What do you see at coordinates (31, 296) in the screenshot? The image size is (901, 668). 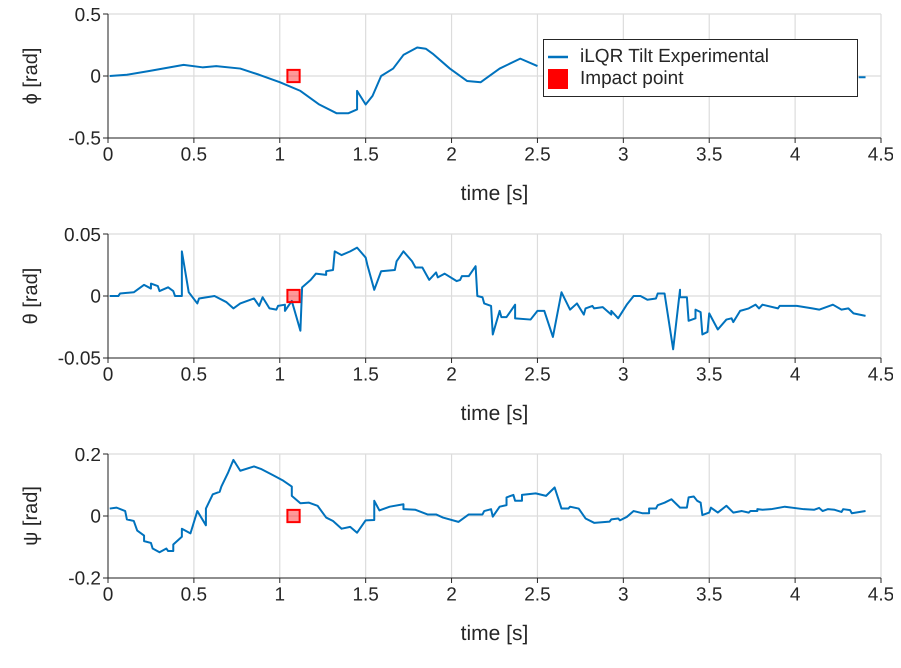 I see `y-axis-title: θ [rad]` at bounding box center [31, 296].